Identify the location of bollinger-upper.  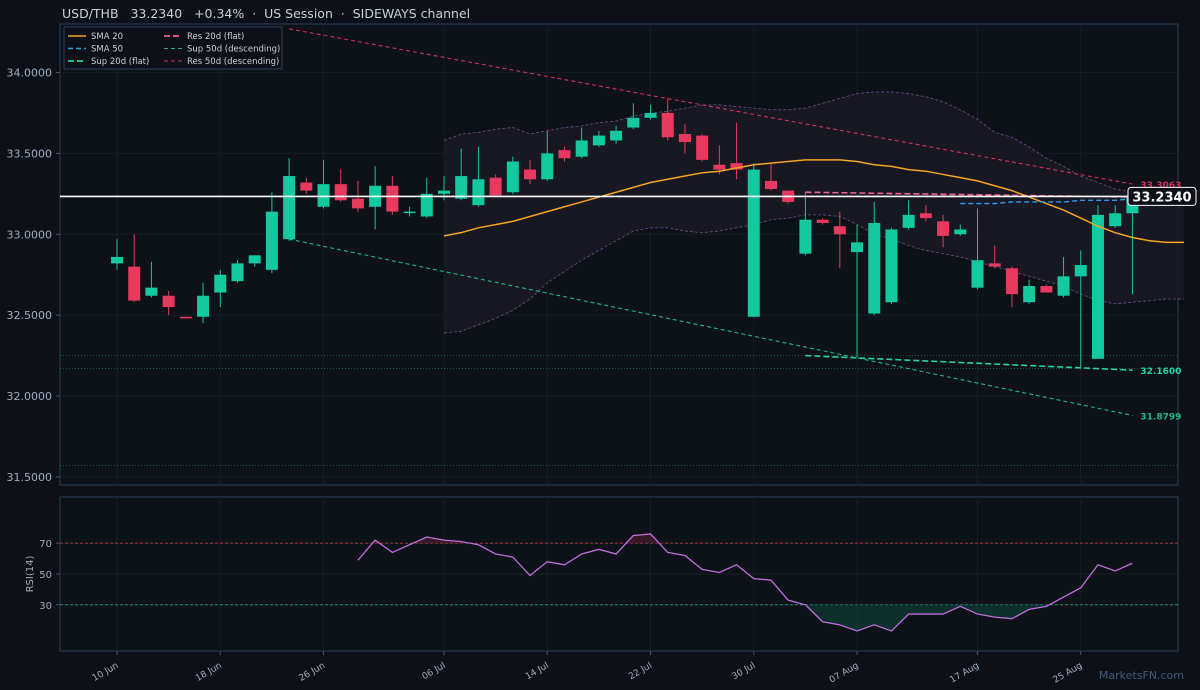
(814, 145).